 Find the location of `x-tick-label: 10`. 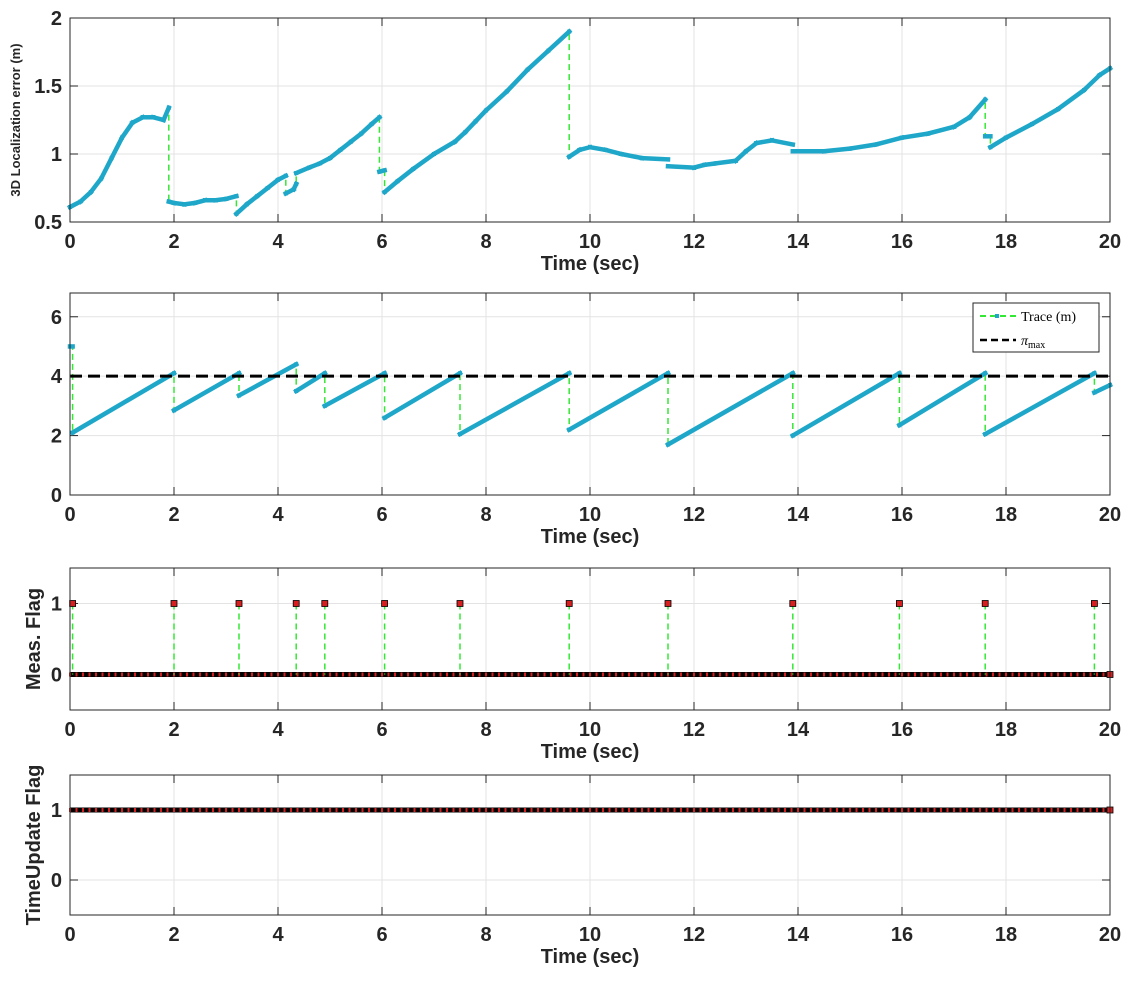

x-tick-label: 10 is located at coordinates (590, 730).